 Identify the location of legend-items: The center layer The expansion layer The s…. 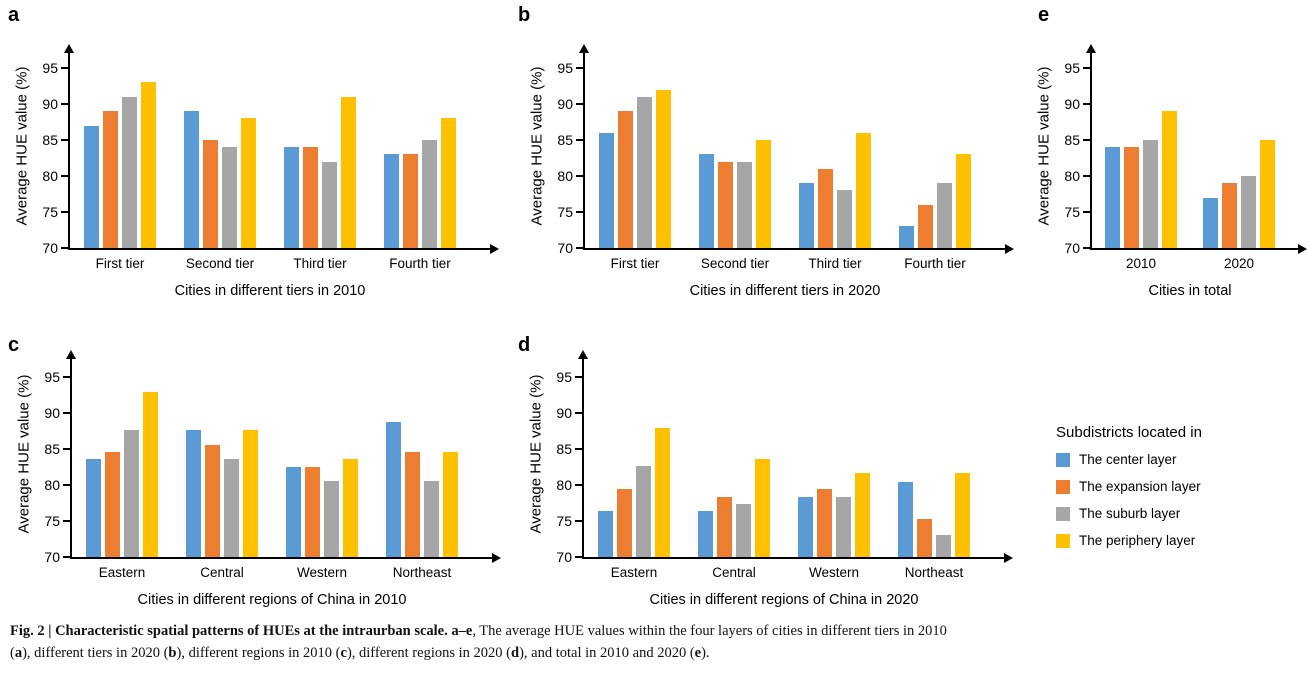
(1171, 500).